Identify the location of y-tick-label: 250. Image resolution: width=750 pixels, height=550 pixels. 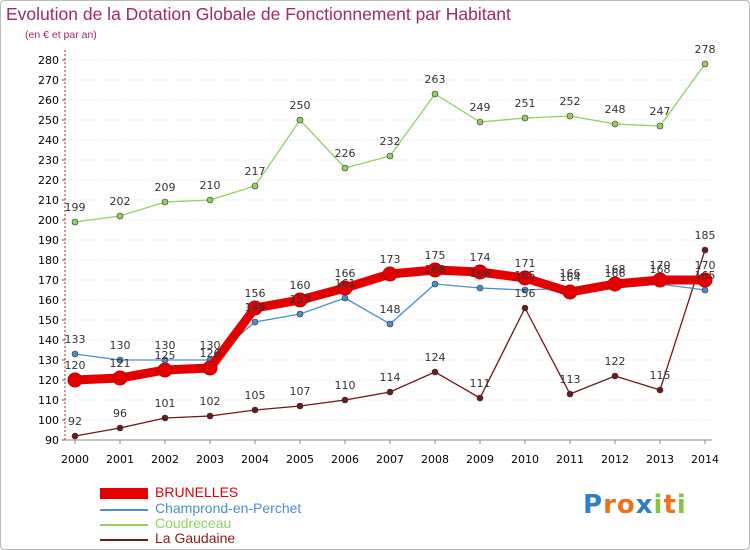
(48, 120).